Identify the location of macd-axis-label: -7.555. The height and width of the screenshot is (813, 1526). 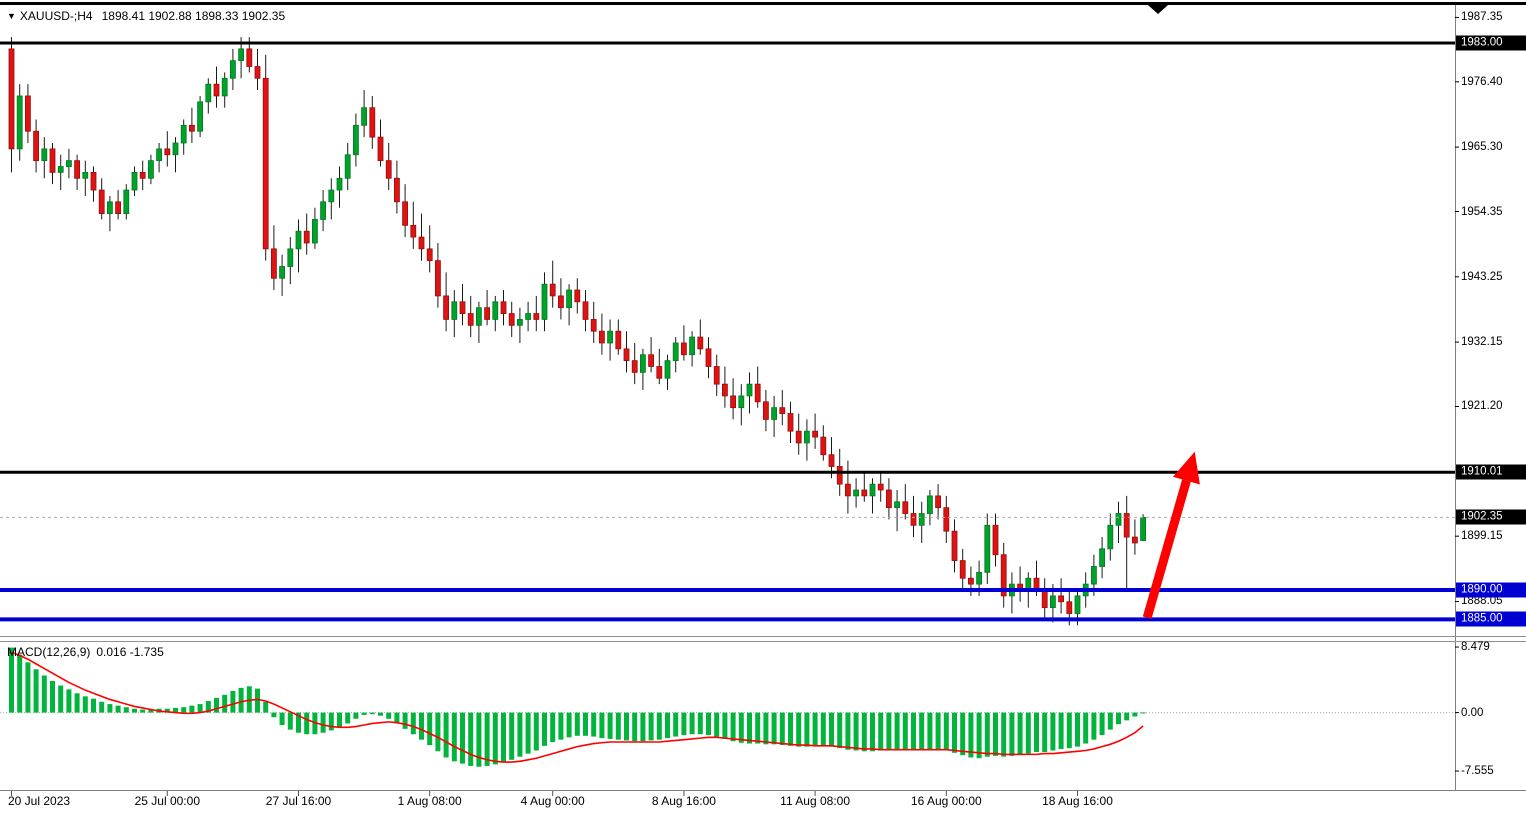
(1477, 771).